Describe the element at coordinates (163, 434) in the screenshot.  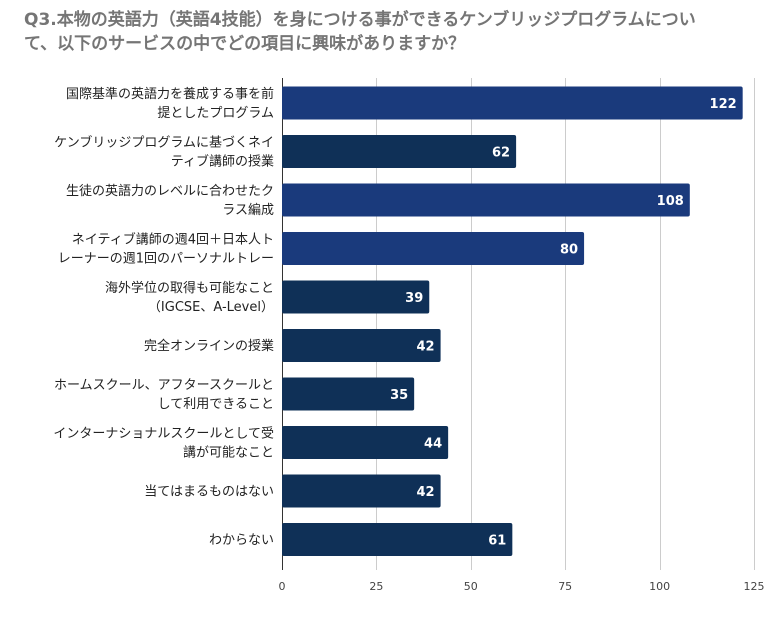
I see `category-label: インターナショナルスクールとして受` at that location.